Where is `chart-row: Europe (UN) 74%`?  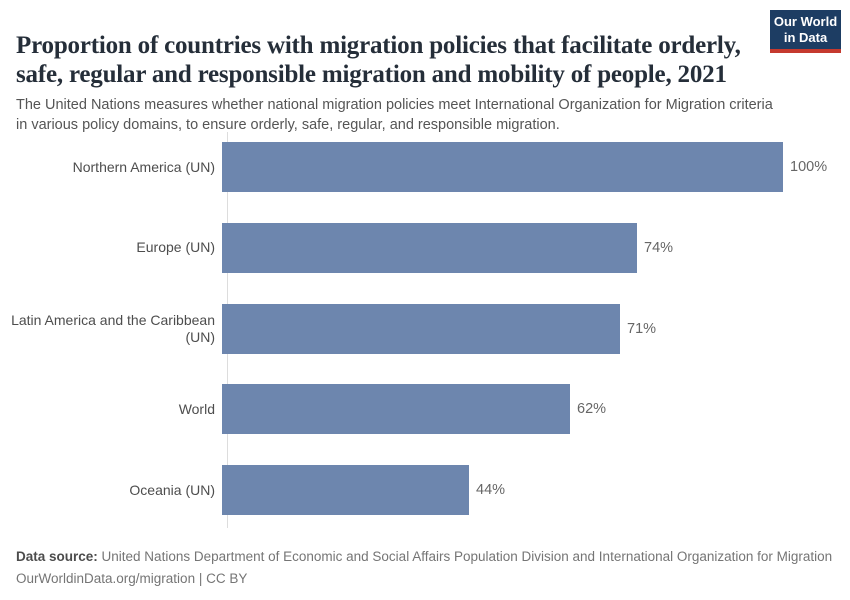 chart-row: Europe (UN) 74% is located at coordinates (425, 247).